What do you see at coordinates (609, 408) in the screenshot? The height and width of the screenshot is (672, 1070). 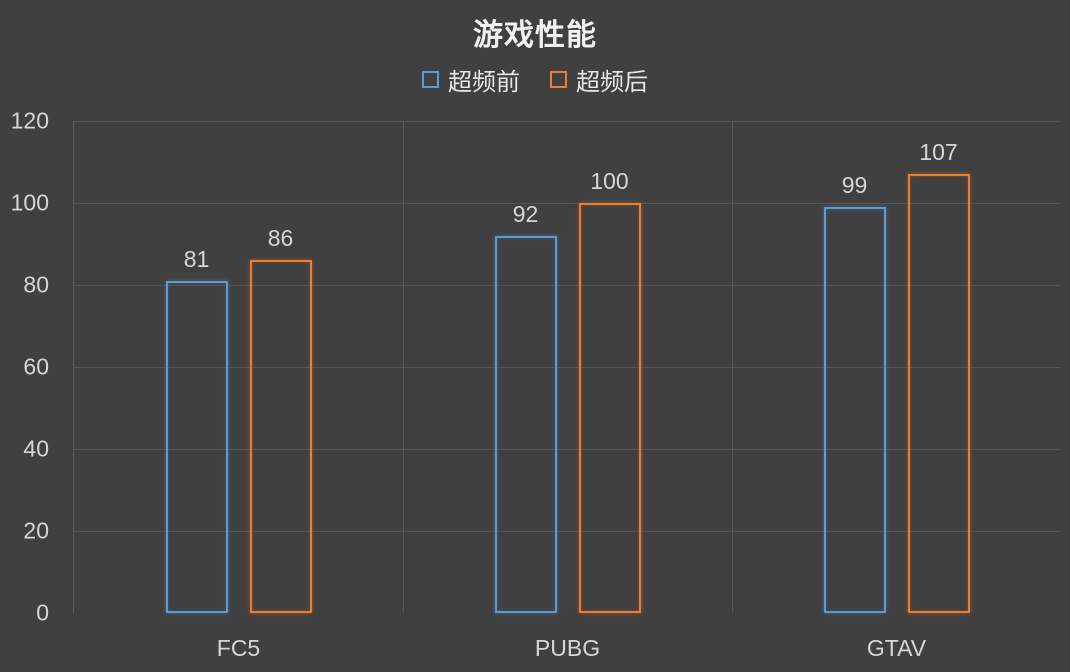 I see `bar-pubg-series1` at bounding box center [609, 408].